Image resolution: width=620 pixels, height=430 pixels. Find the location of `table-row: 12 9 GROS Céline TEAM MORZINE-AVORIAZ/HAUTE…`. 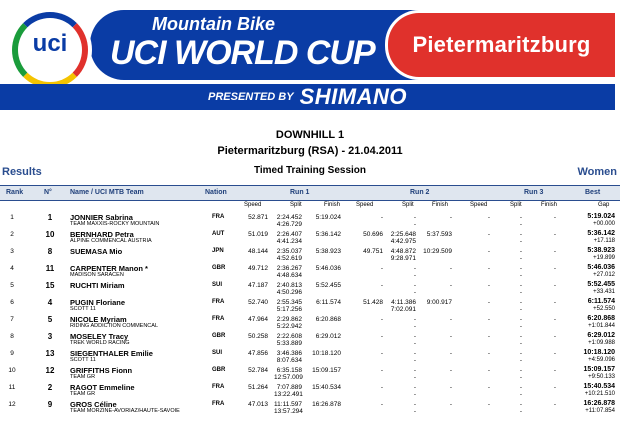

table-row: 12 9 GROS Céline TEAM MORZINE-AVORIAZ/HAUTE… is located at coordinates (310, 407).